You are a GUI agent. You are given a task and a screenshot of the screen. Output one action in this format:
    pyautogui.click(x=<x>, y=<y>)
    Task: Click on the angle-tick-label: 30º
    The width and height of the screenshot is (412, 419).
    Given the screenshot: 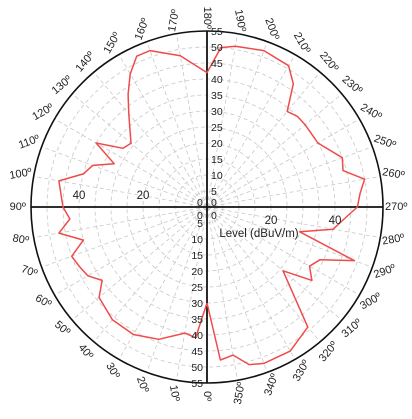 What is the action you would take?
    pyautogui.click(x=112, y=371)
    